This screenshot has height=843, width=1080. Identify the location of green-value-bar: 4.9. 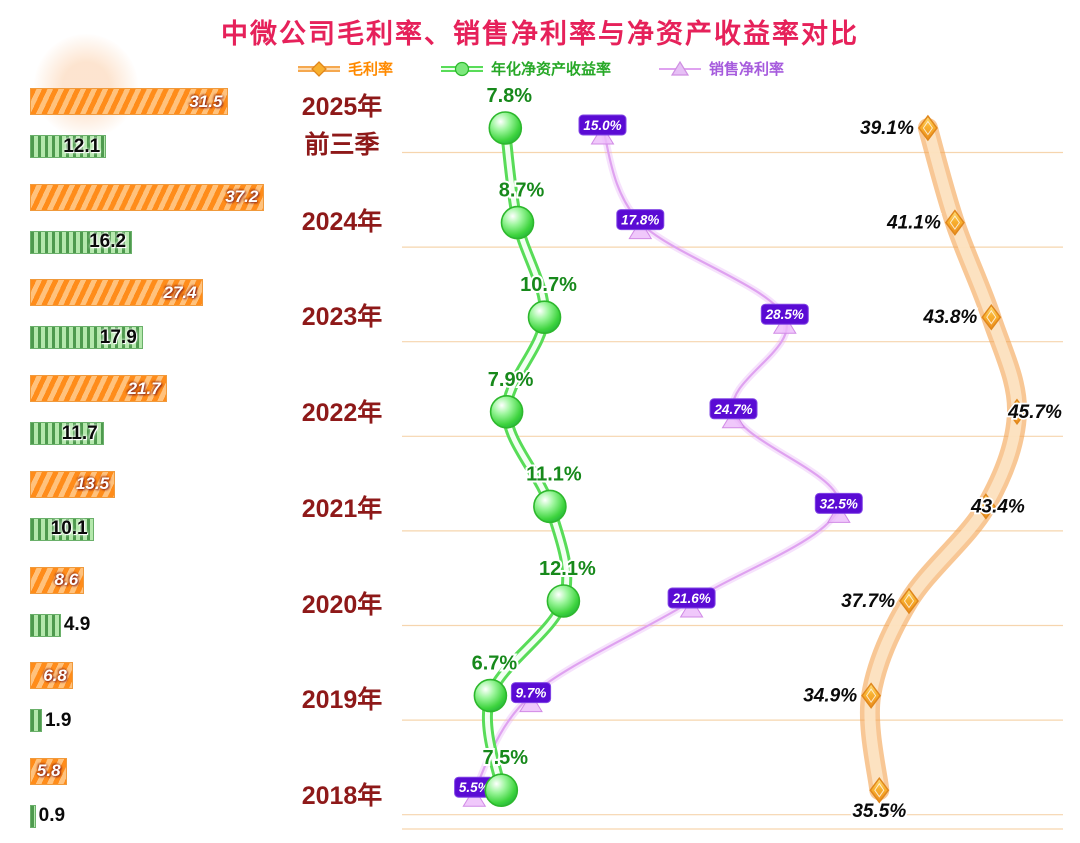
(60, 625).